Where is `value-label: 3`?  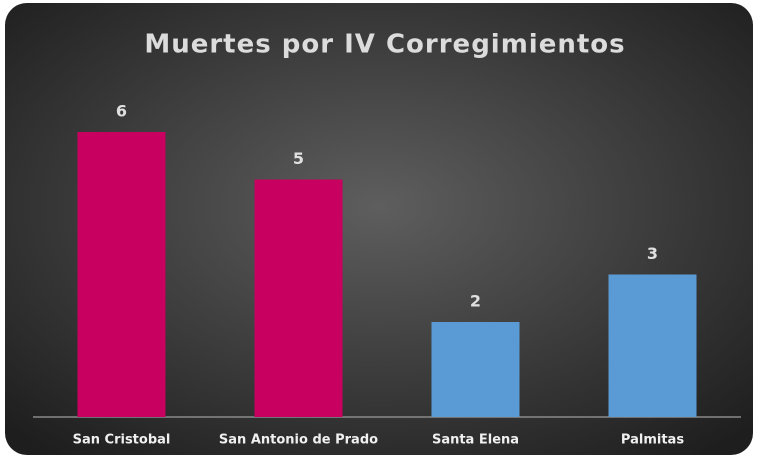 value-label: 3 is located at coordinates (652, 253).